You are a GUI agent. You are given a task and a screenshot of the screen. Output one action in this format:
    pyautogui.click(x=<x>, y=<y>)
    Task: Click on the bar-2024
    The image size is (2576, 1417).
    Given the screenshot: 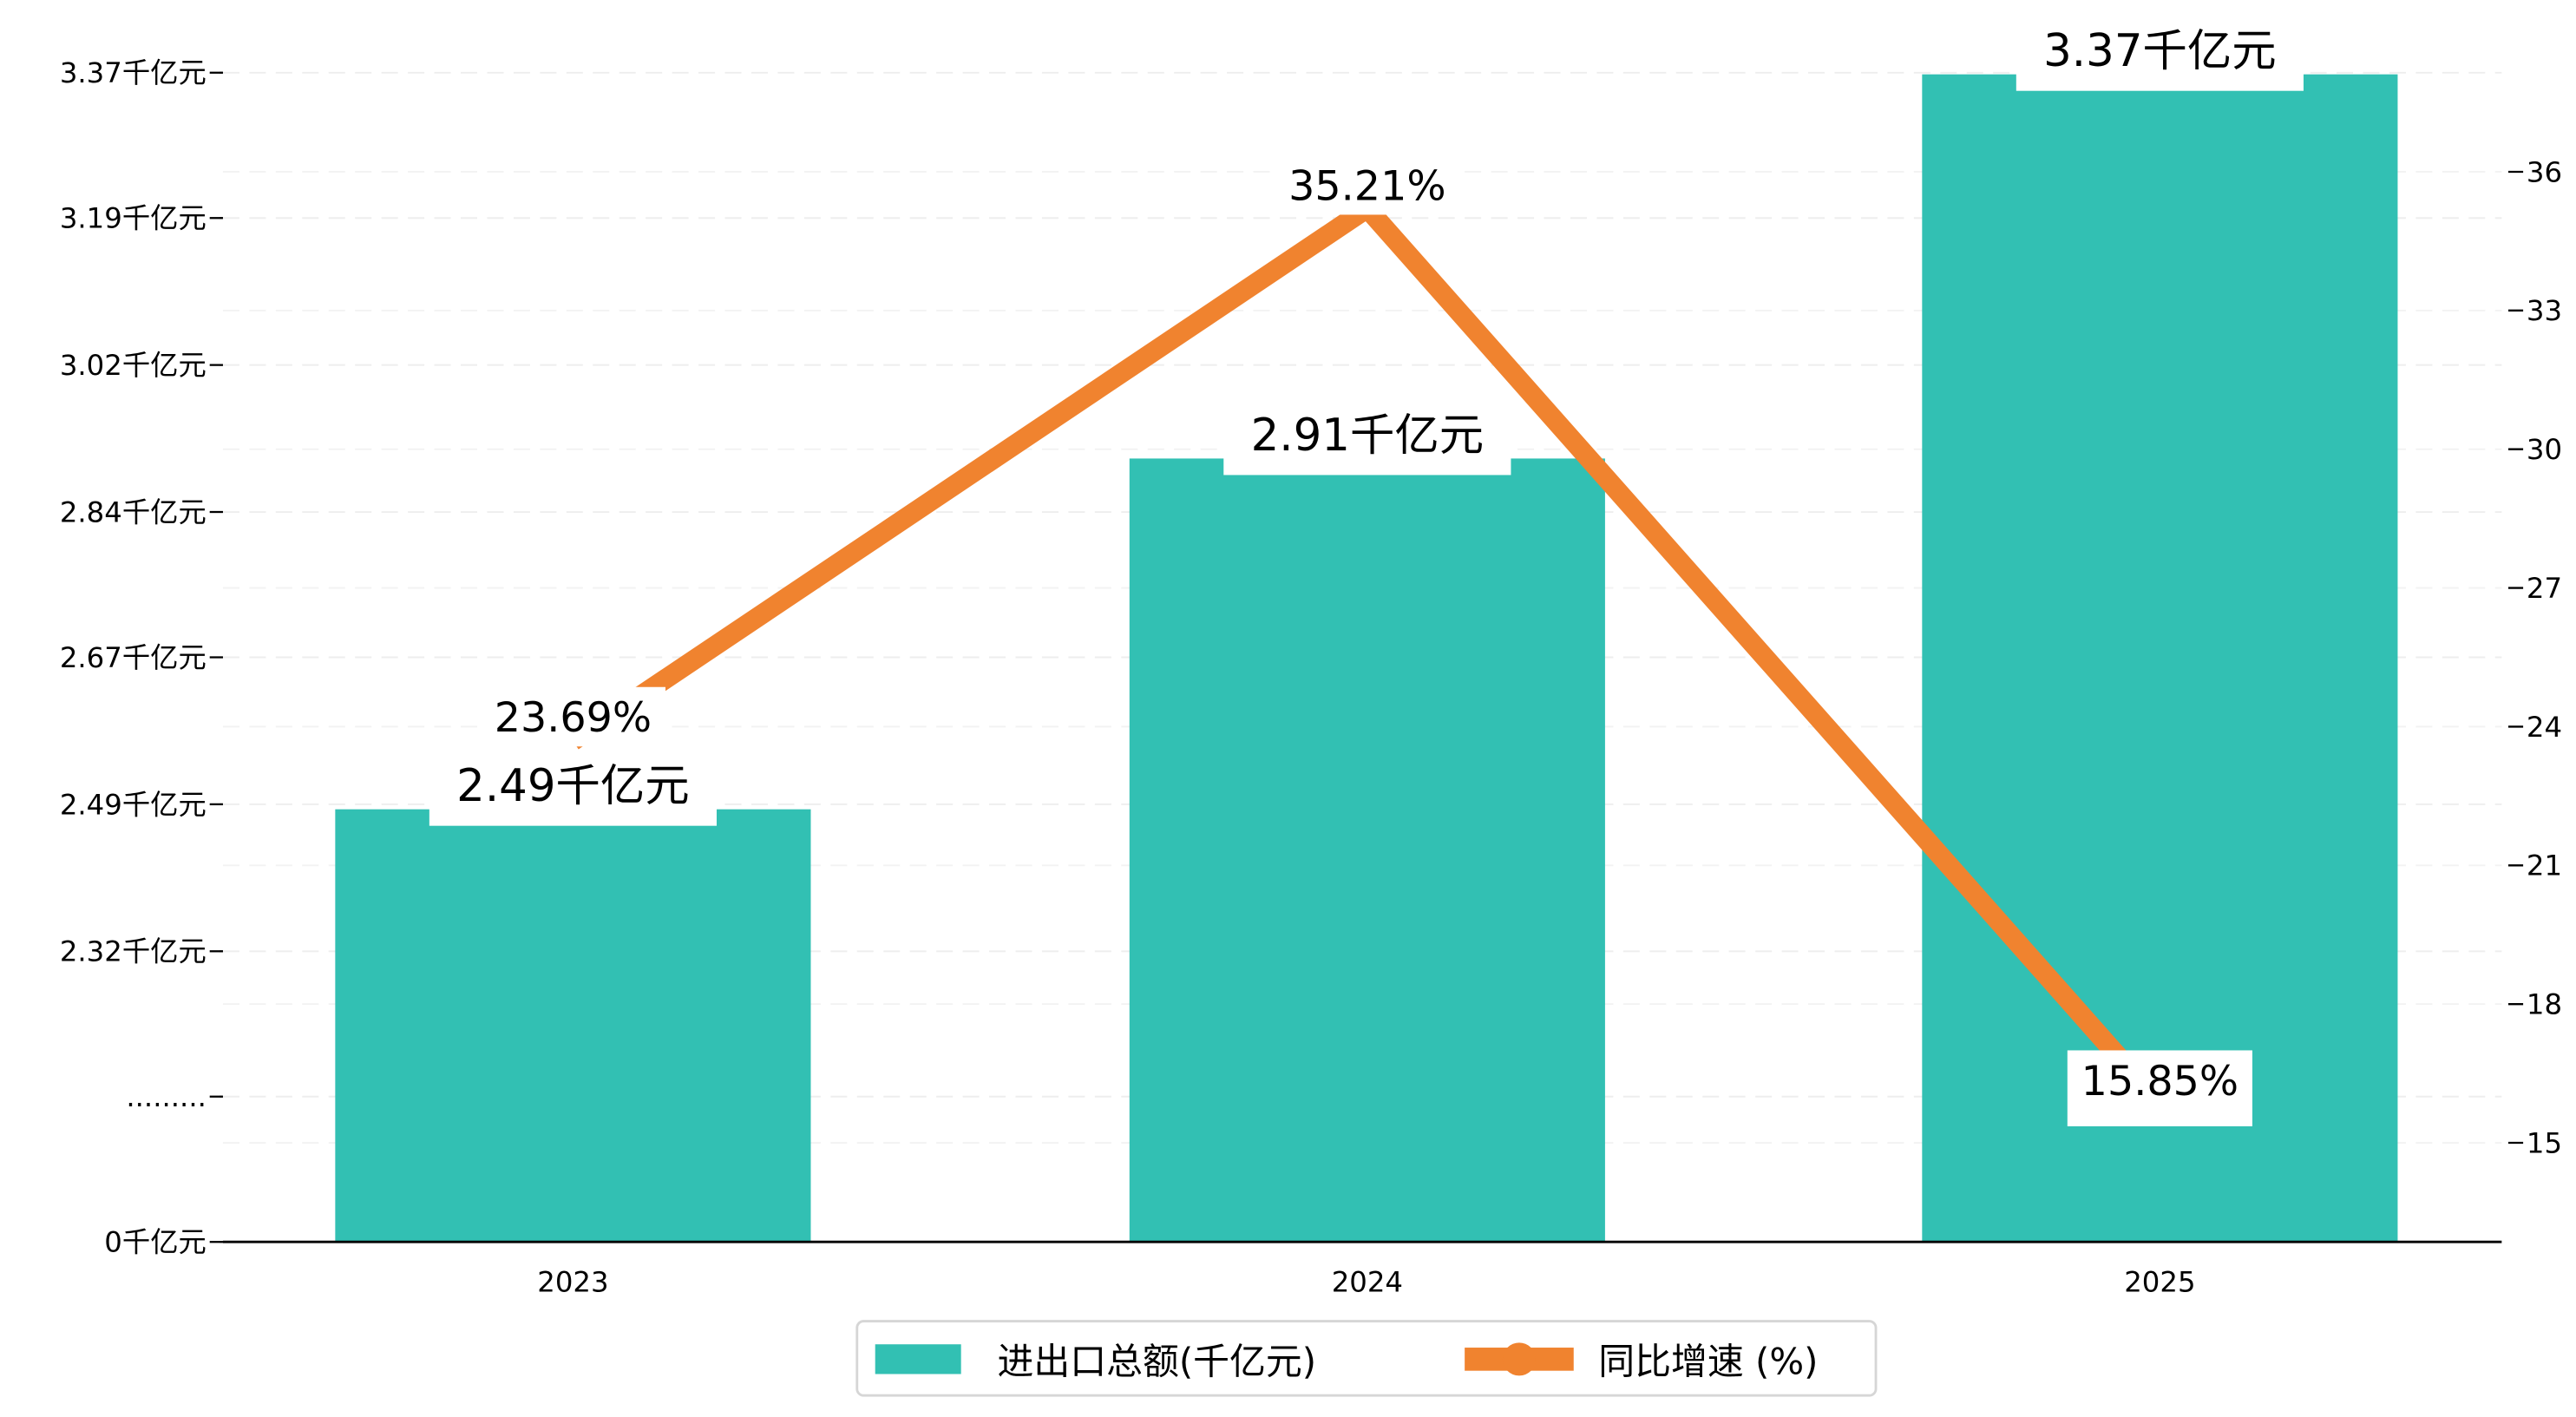 What is the action you would take?
    pyautogui.click(x=1367, y=851)
    